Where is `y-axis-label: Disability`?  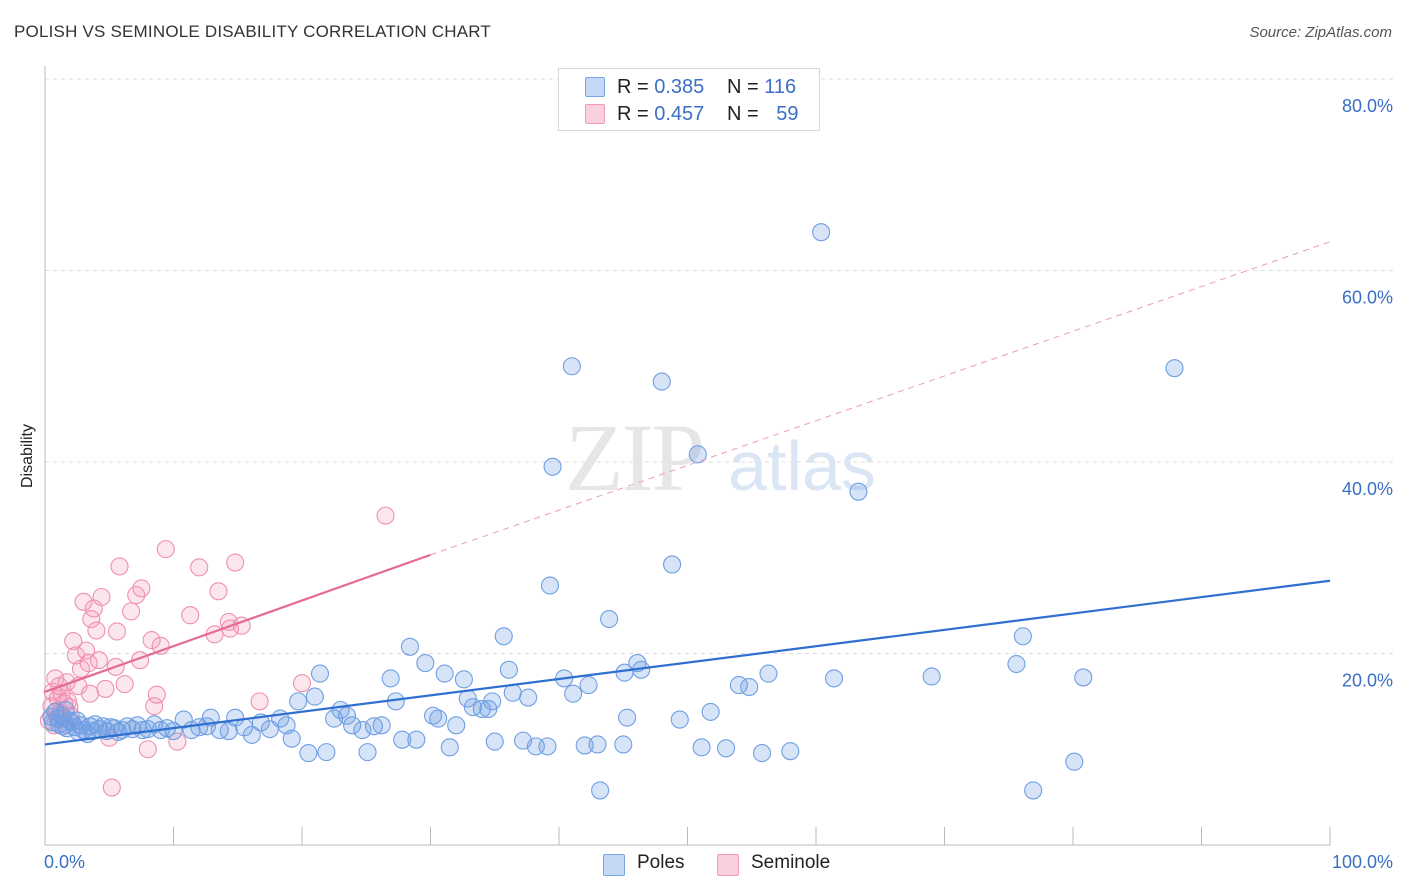
y-axis-label: Disability is located at coordinates (27, 456).